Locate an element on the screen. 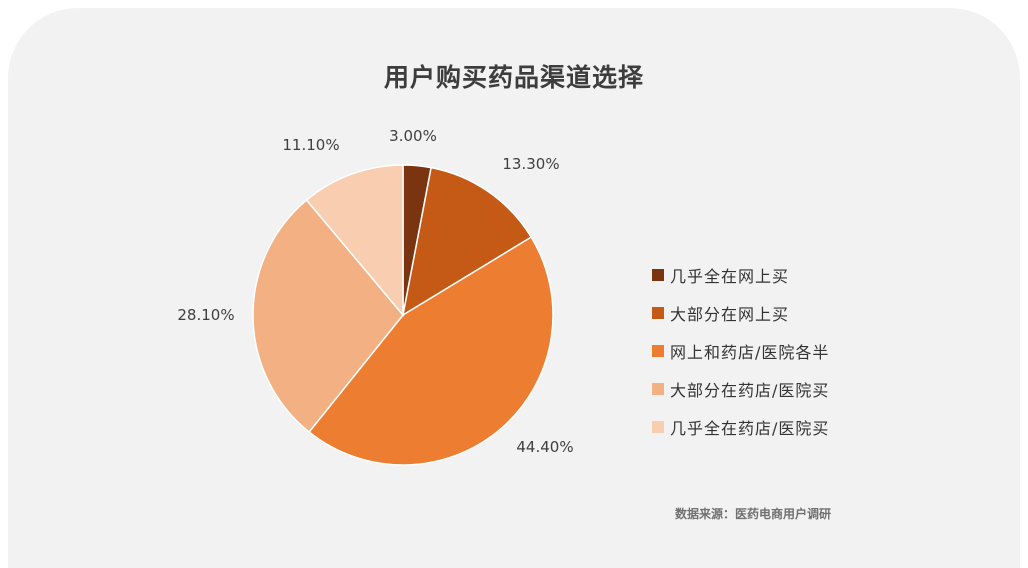 This screenshot has width=1028, height=568. legend-item: 几乎全在药店/医院买 is located at coordinates (740, 427).